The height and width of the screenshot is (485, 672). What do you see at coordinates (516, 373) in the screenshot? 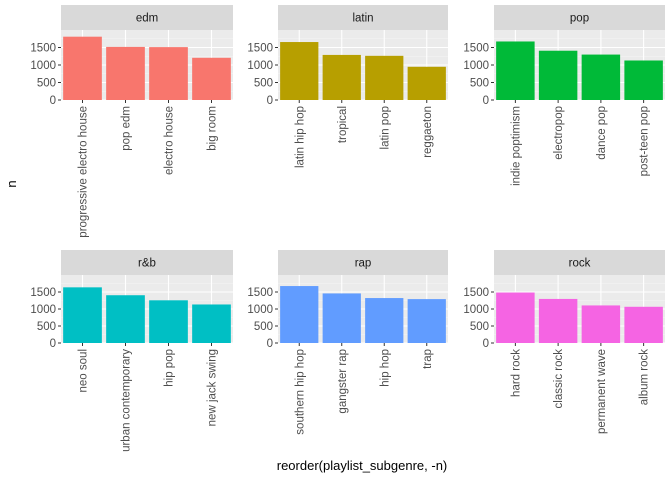
I see `x-tick-label: hard rock` at bounding box center [516, 373].